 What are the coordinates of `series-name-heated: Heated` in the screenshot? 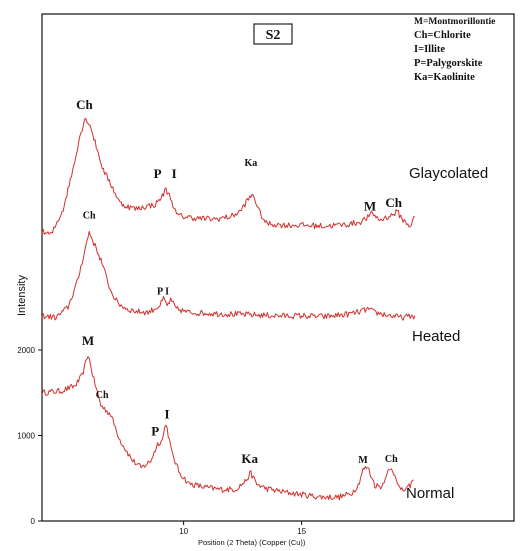 It's located at (436, 336).